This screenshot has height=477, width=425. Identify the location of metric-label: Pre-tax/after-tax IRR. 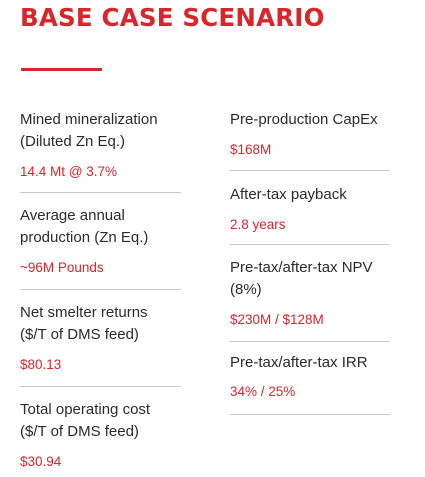
(310, 363).